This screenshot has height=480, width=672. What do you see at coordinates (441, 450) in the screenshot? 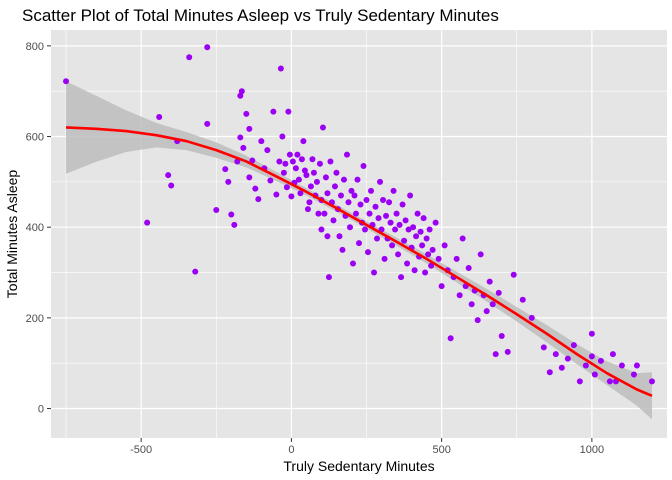
I see `x-tick-label: 500` at bounding box center [441, 450].